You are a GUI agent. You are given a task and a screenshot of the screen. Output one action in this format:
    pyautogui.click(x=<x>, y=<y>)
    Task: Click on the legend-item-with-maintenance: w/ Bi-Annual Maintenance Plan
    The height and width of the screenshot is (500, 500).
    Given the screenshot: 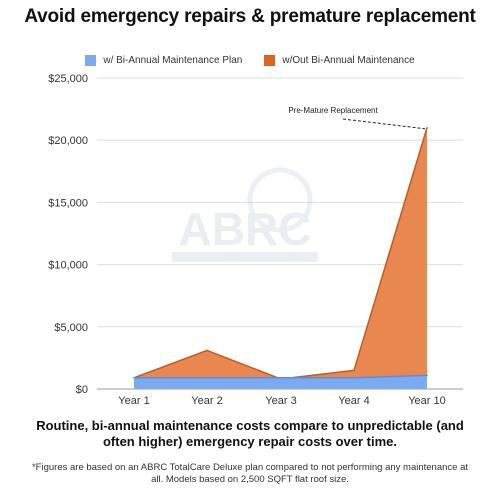 What is the action you would take?
    pyautogui.click(x=163, y=60)
    